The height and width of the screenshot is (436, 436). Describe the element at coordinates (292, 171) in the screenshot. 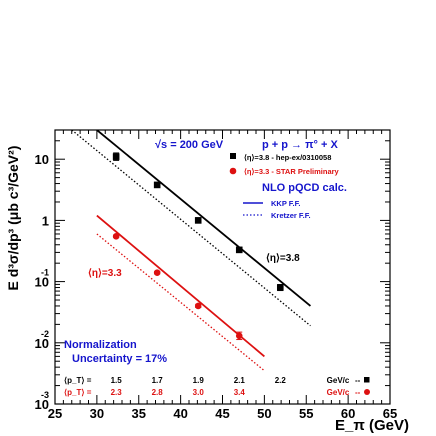

I see `legend-series-2: ⟨η⟩=3.3 - STAR Preliminary` at that location.